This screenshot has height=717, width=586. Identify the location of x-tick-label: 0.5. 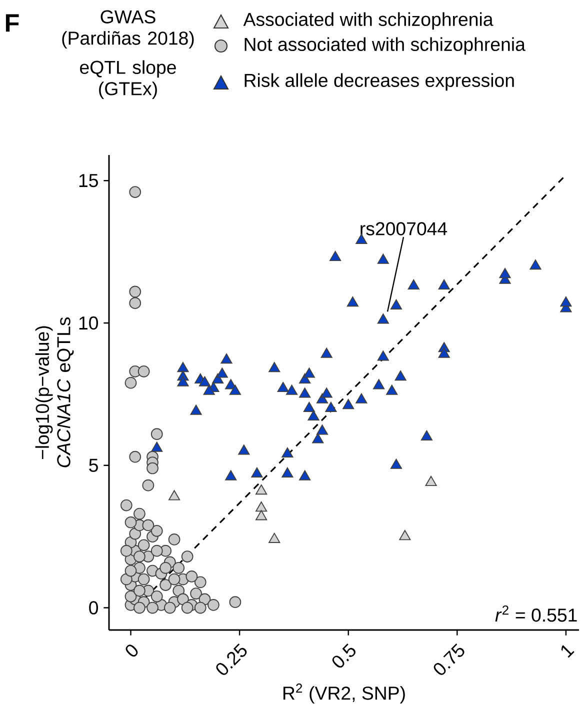
(344, 656).